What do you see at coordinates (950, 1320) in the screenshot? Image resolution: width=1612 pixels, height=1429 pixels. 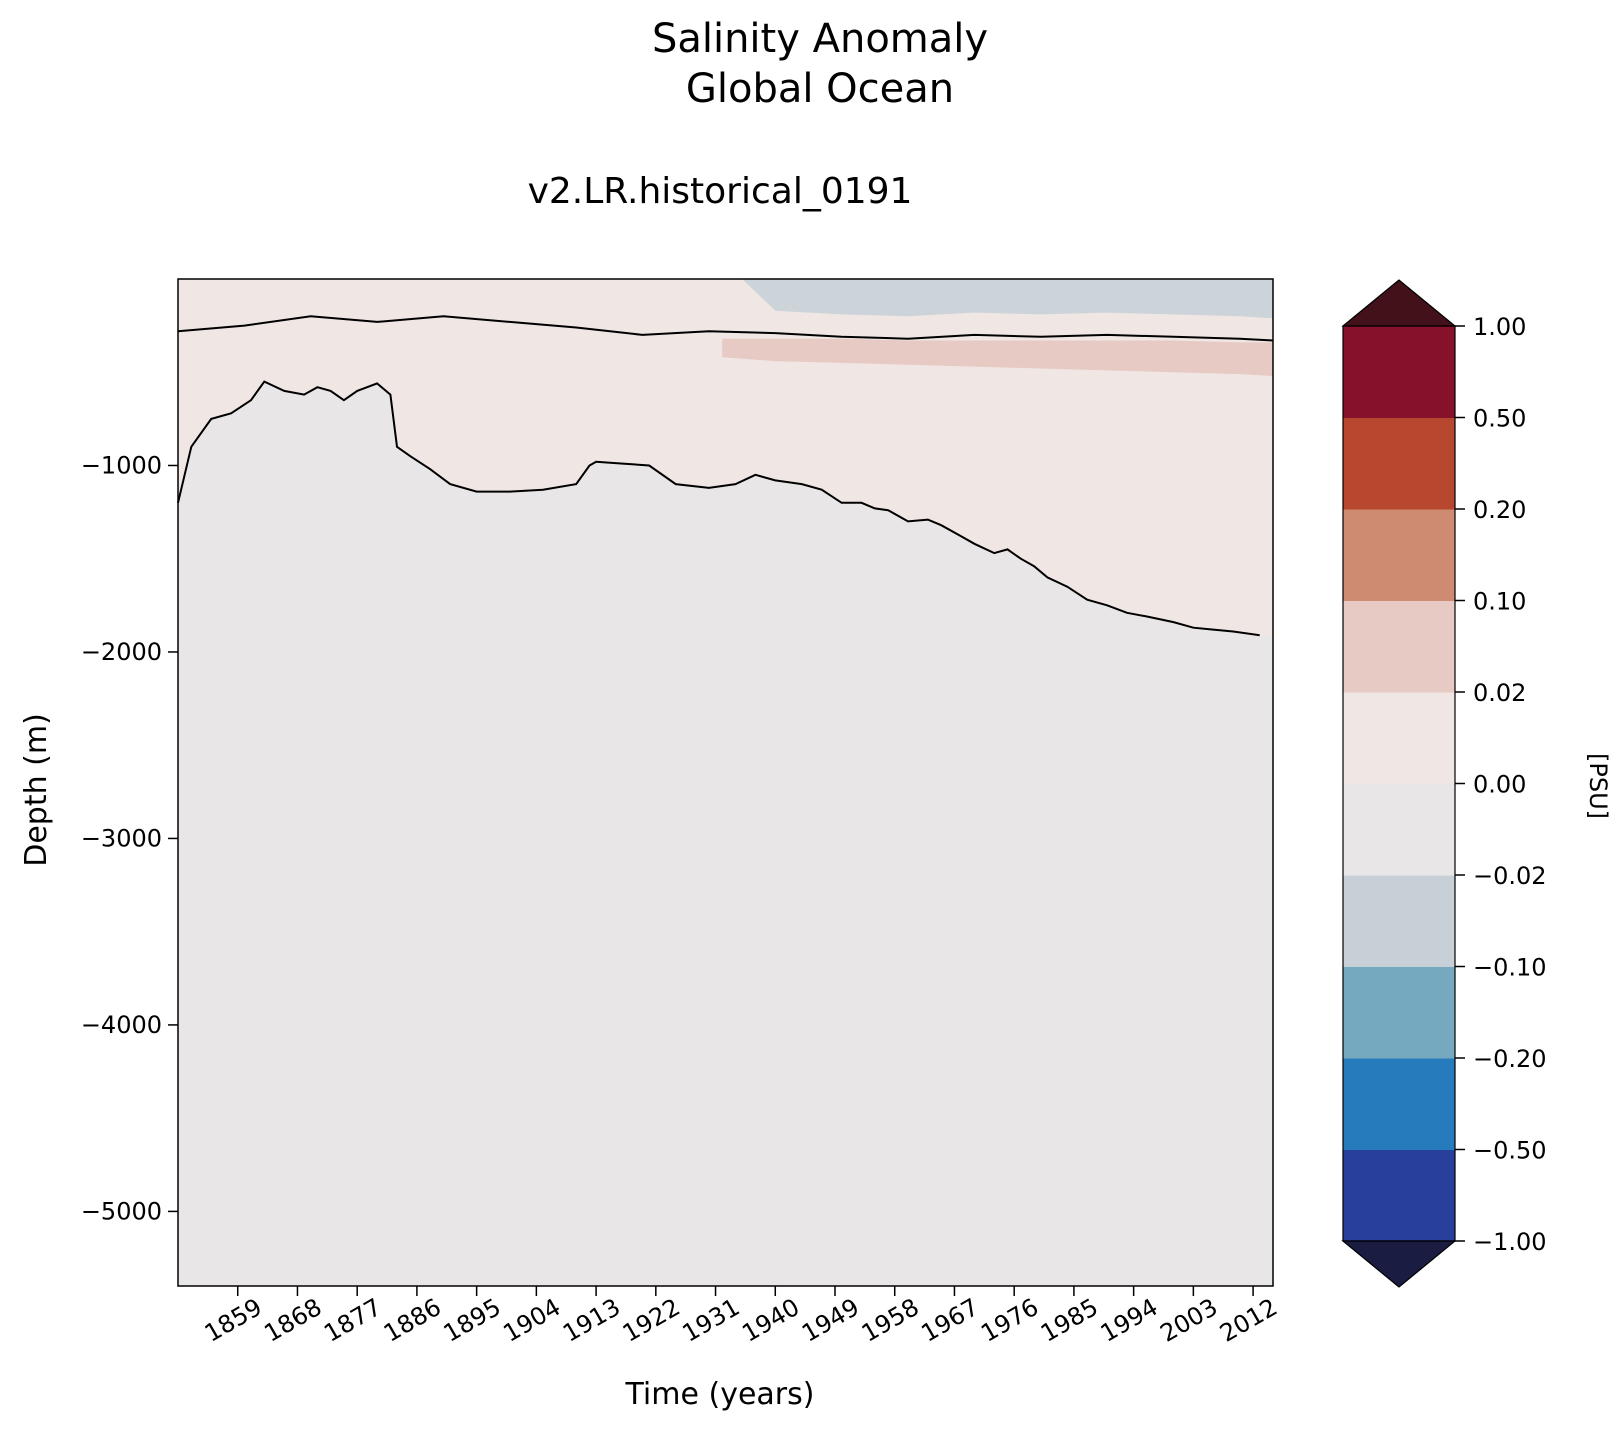 I see `x-tick-label: 1967` at bounding box center [950, 1320].